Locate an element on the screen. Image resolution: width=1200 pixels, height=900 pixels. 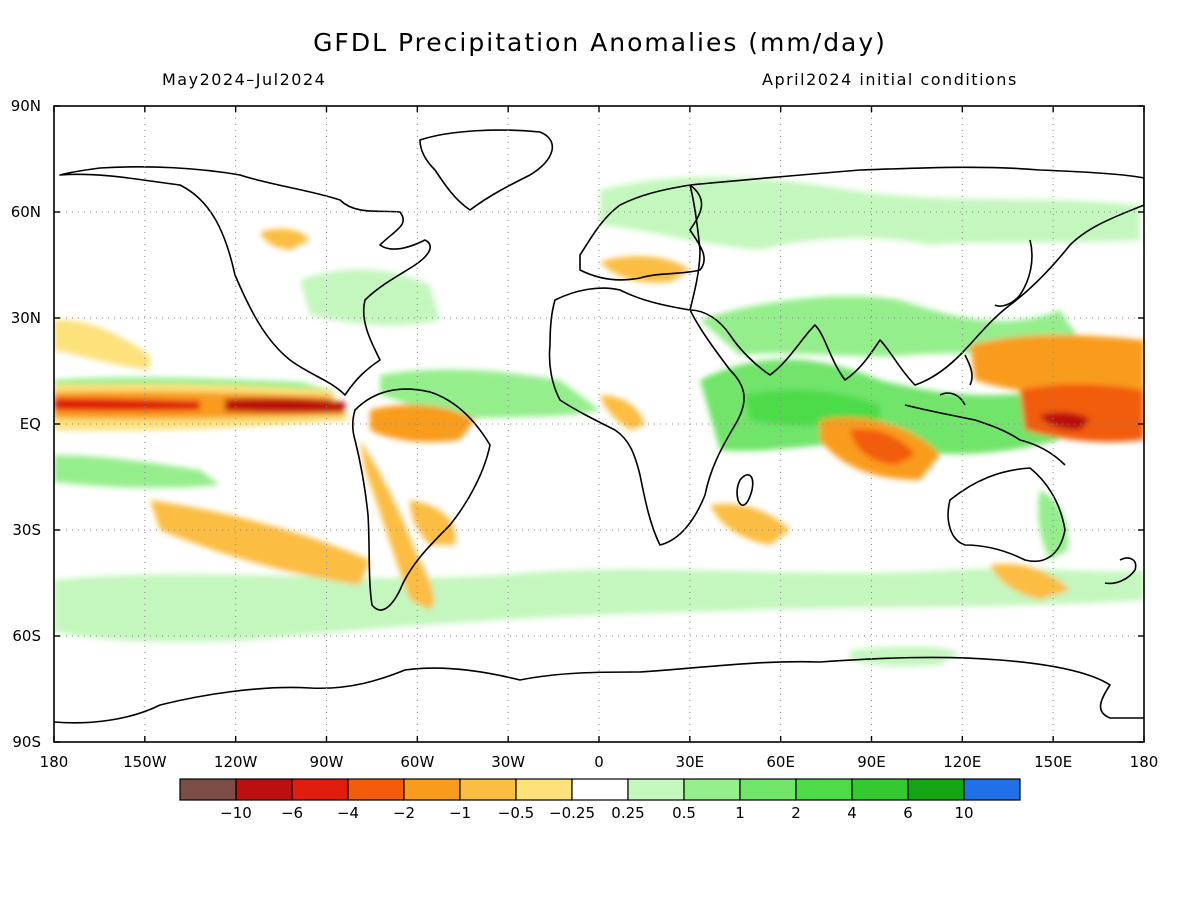
coastline-madagascar is located at coordinates (745, 490).